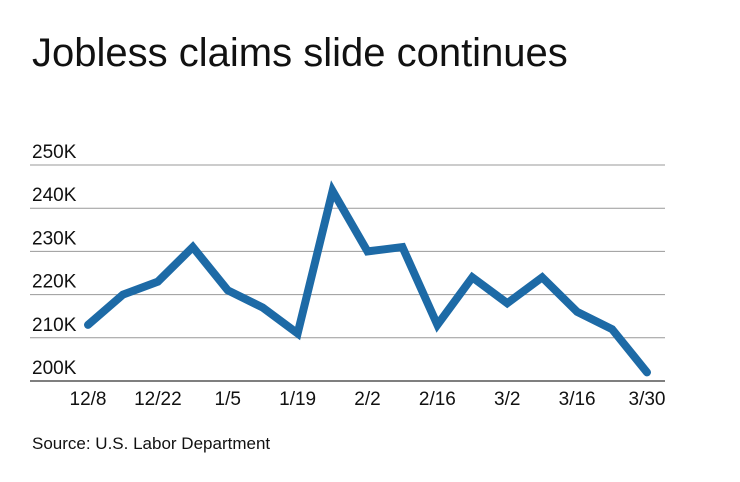  What do you see at coordinates (507, 399) in the screenshot?
I see `x-tick-label: 3/2` at bounding box center [507, 399].